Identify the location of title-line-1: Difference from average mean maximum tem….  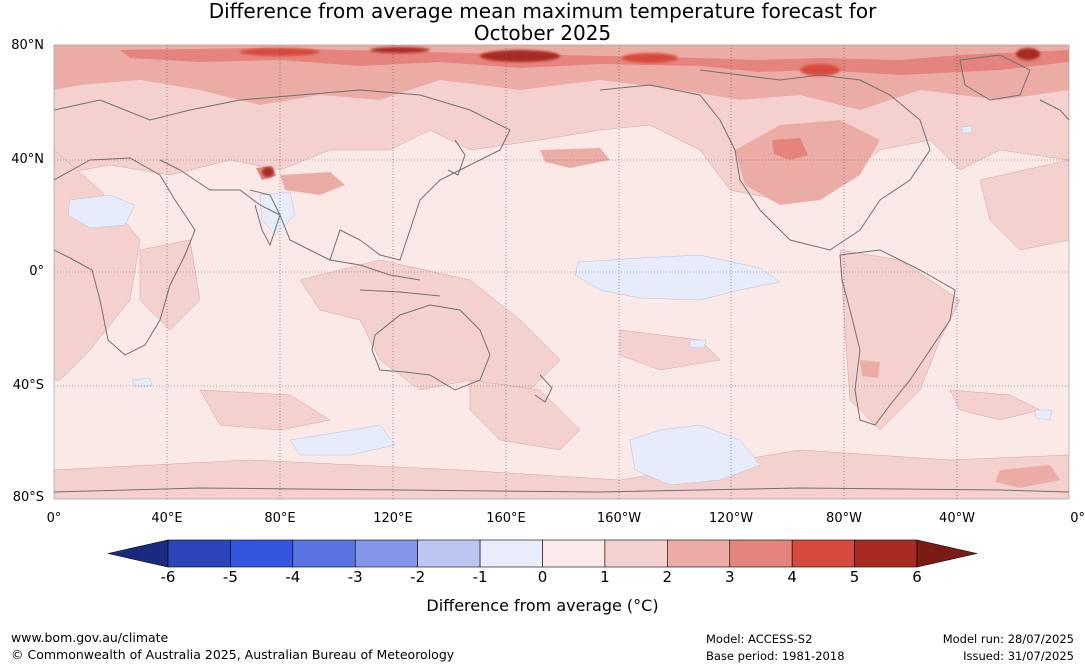
(542, 11).